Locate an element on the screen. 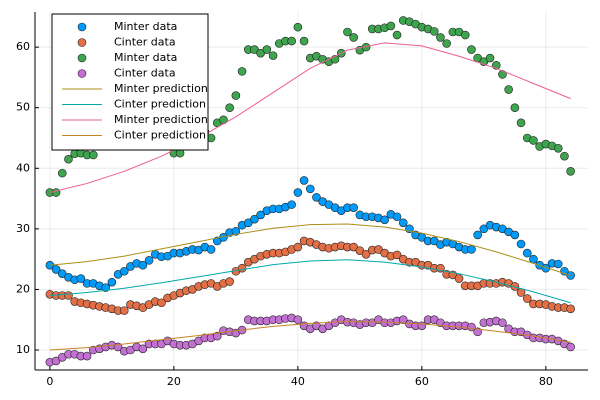 The height and width of the screenshot is (400, 600). y-tick-label: 30 is located at coordinates (23, 228).